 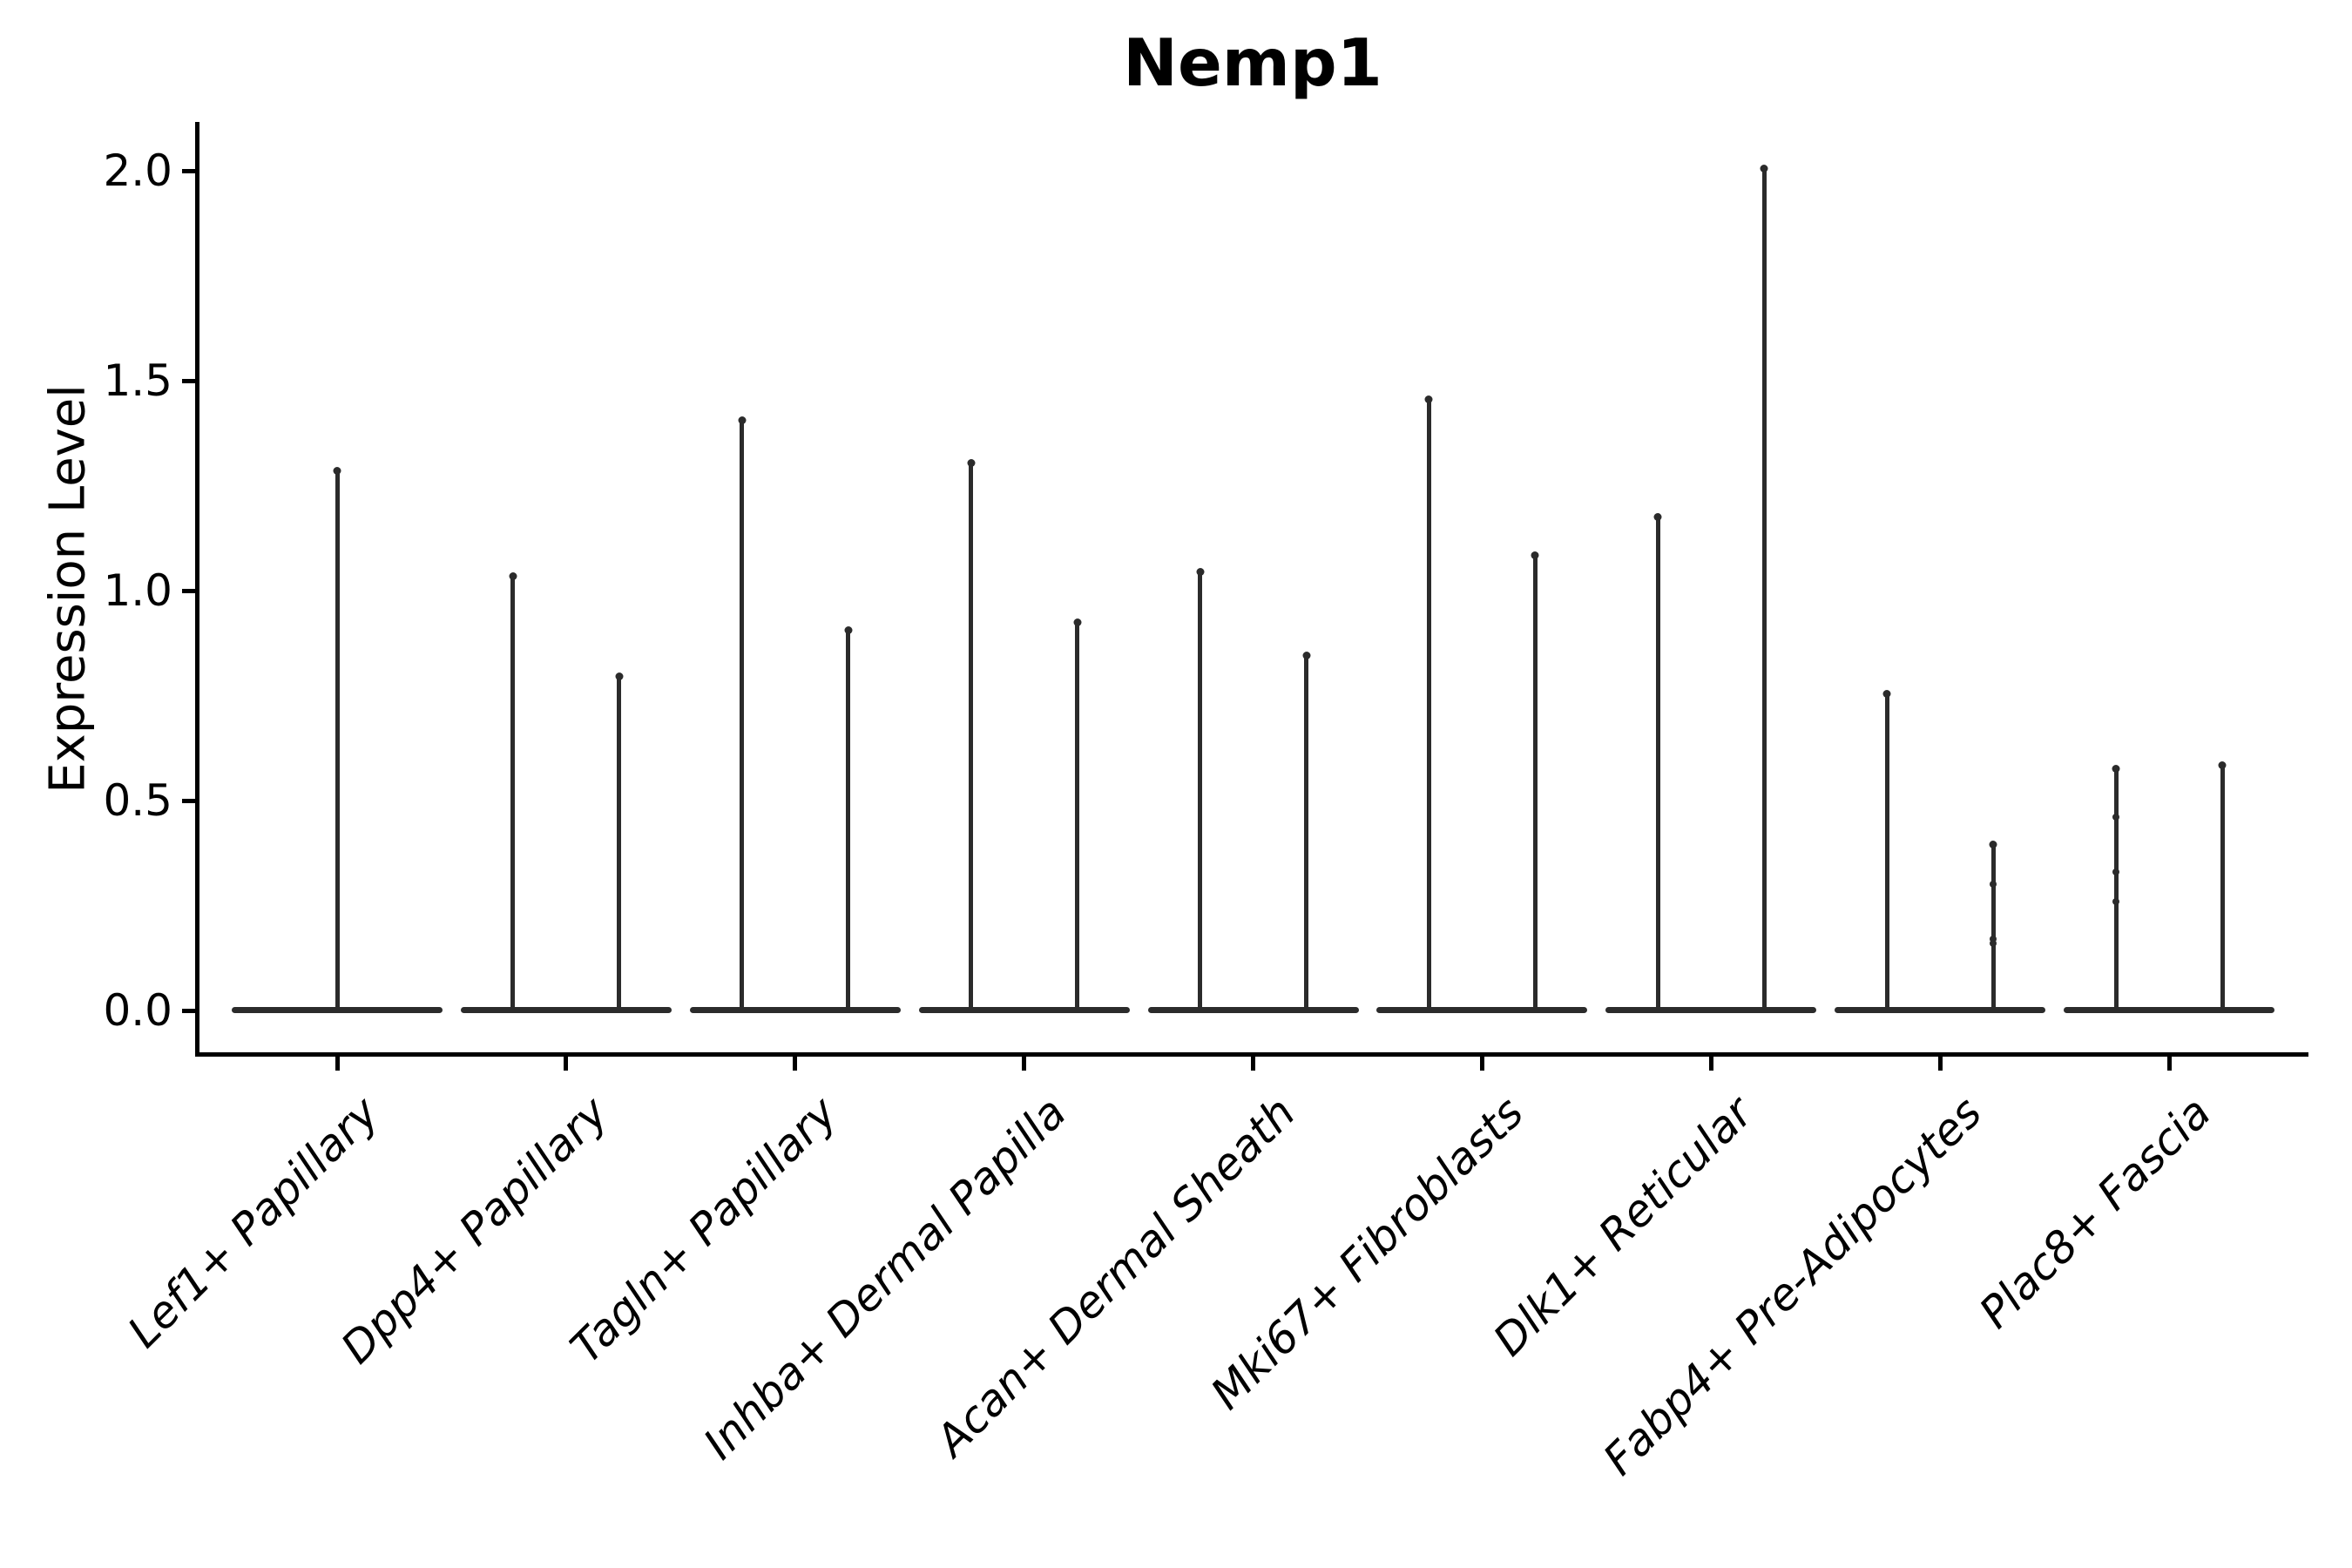 What do you see at coordinates (137, 800) in the screenshot?
I see `y-tick-label: 0.5` at bounding box center [137, 800].